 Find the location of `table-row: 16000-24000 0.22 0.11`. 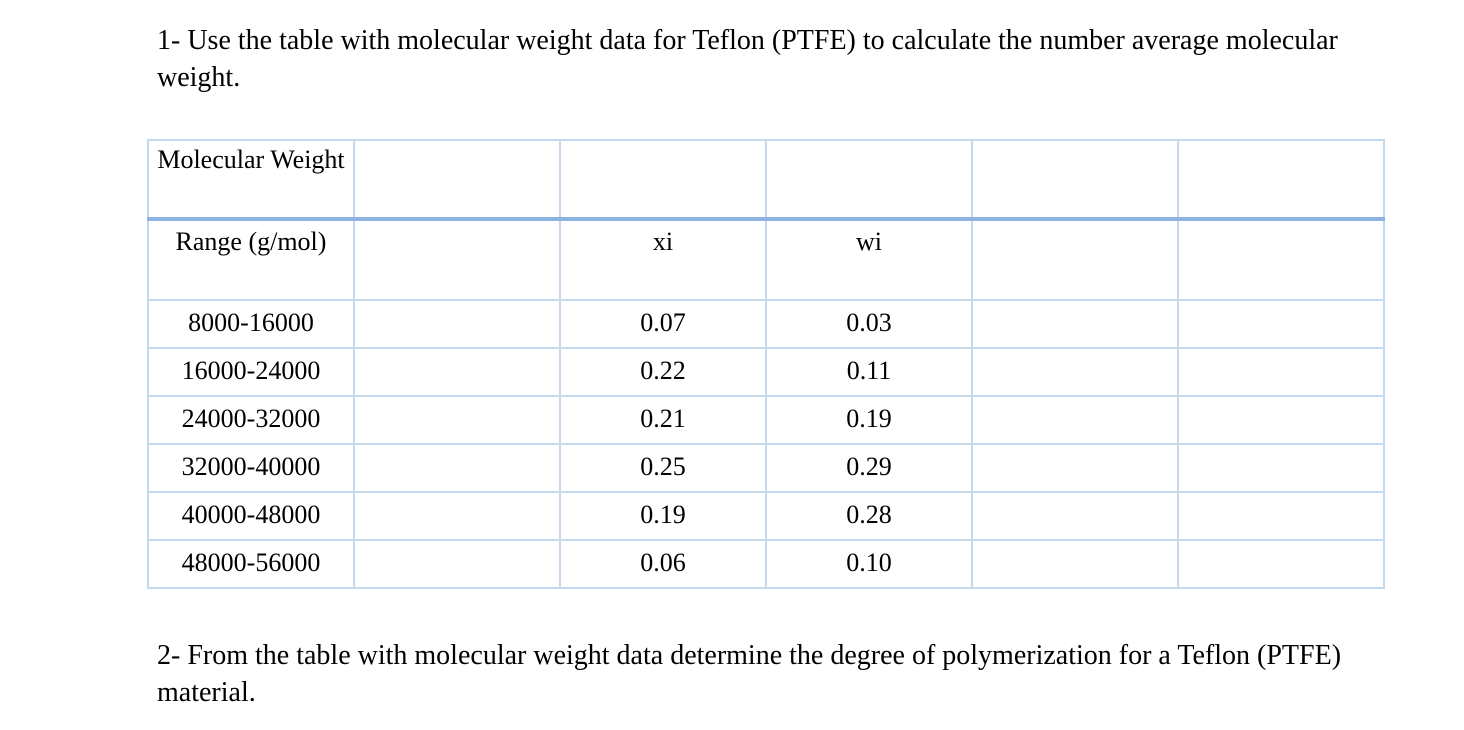

table-row: 16000-24000 0.22 0.11 is located at coordinates (766, 372).